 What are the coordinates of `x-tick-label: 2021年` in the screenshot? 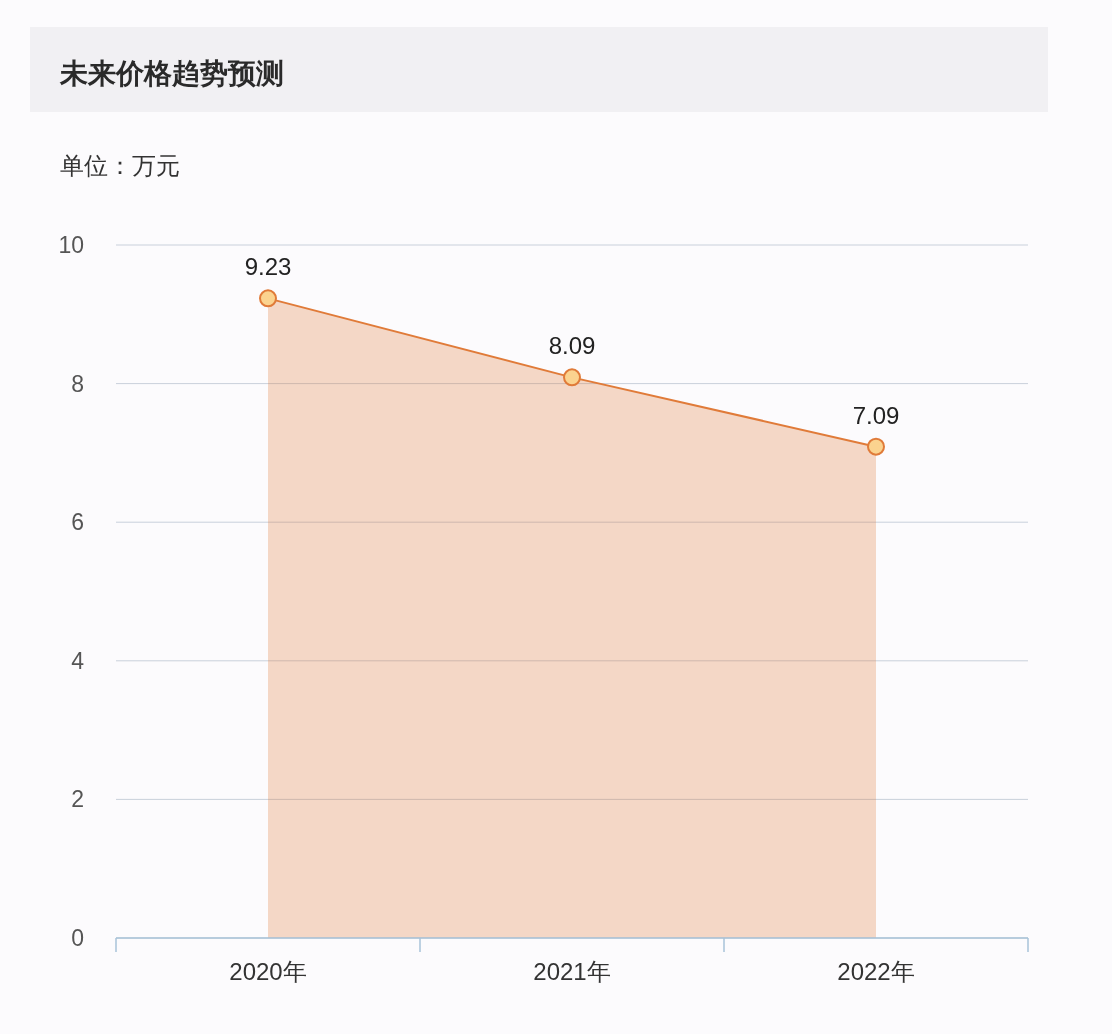 It's located at (572, 971).